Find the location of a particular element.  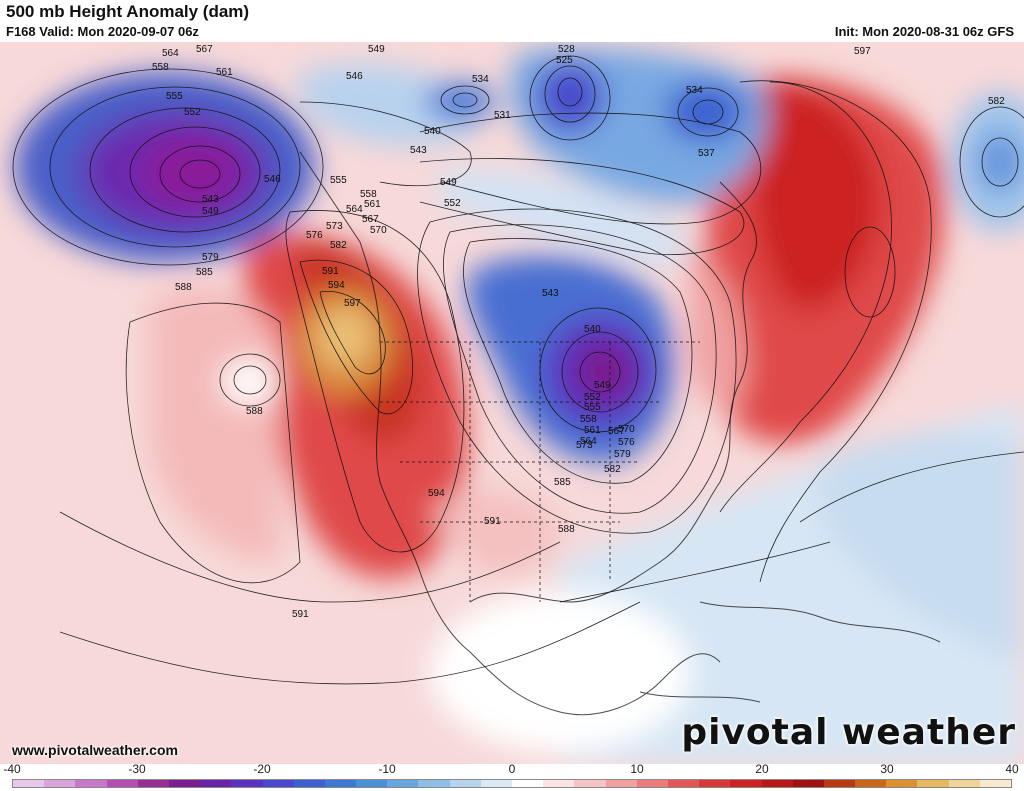

colorbar-tick-label: 30 is located at coordinates (887, 769).